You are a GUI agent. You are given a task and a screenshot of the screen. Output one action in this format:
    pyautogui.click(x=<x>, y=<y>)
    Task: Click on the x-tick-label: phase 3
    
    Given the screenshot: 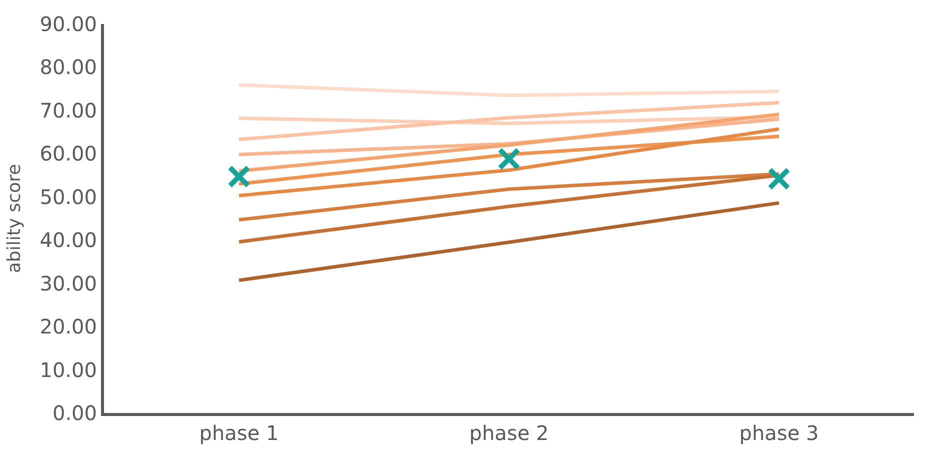 What is the action you would take?
    pyautogui.click(x=779, y=433)
    